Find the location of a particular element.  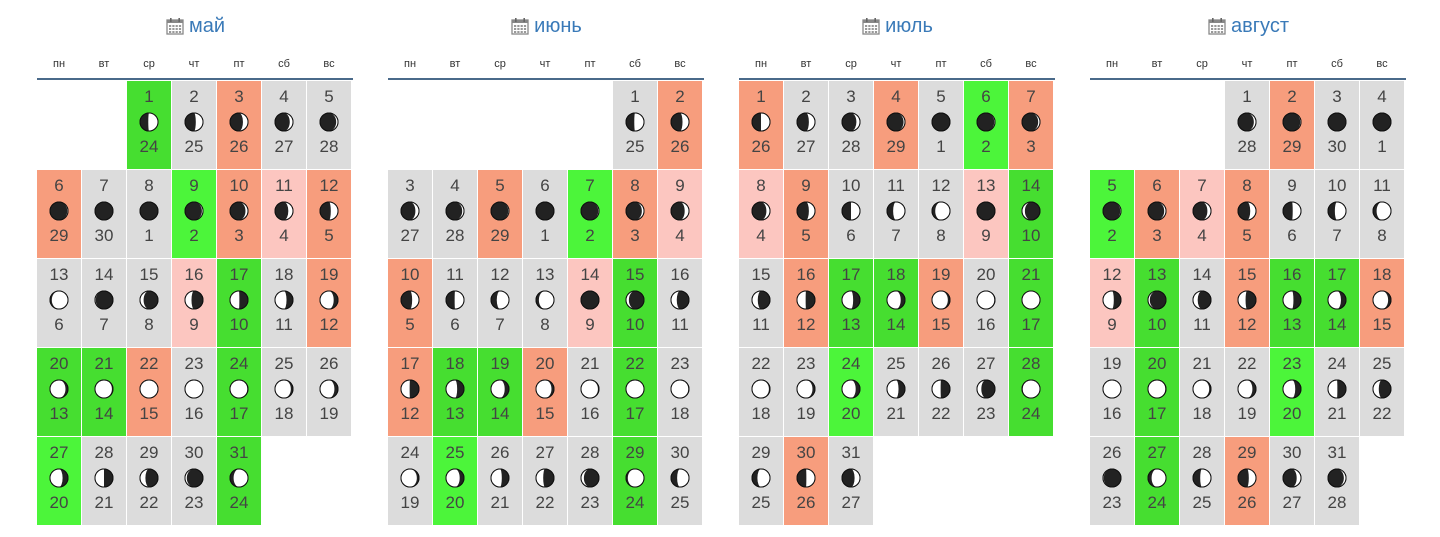

day-cell: 30 27 is located at coordinates (1292, 481).